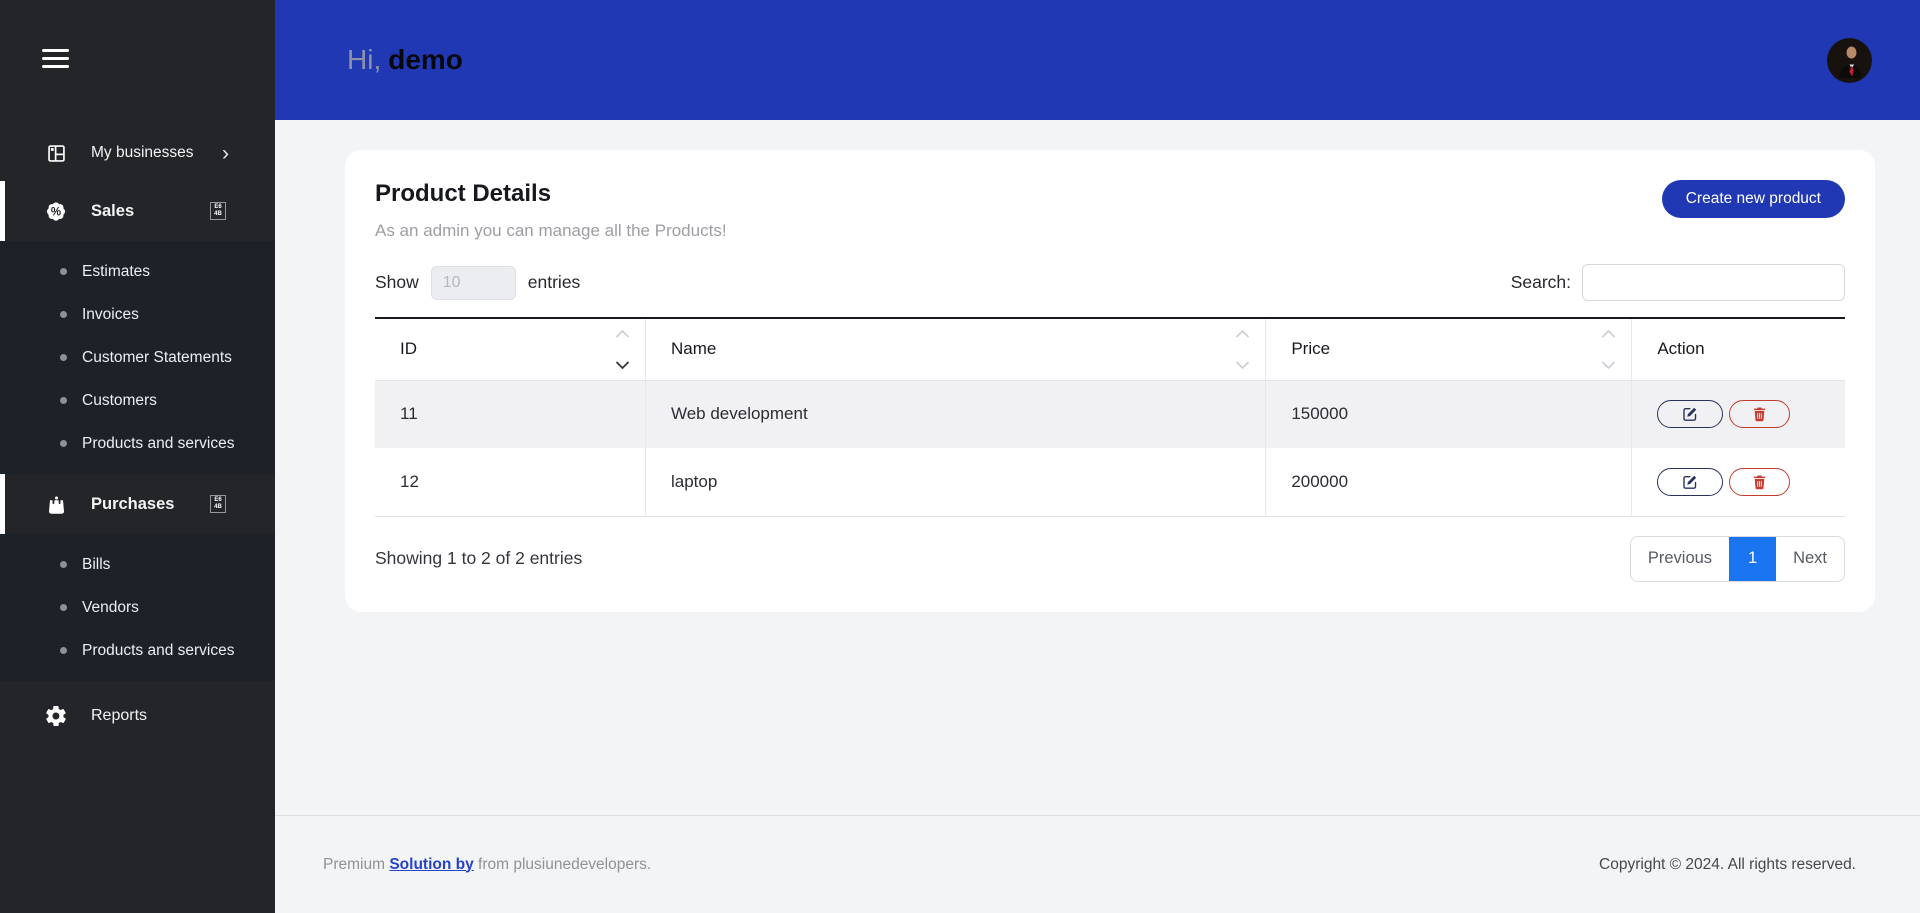  I want to click on search-input, so click(1713, 282).